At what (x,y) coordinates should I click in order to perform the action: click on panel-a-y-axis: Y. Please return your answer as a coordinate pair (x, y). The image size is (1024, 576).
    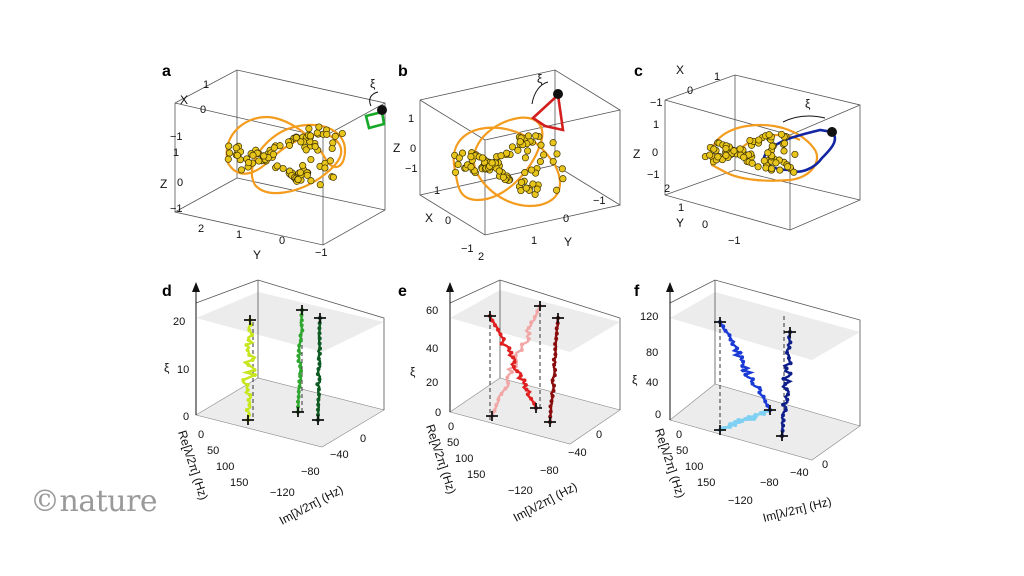
    Looking at the image, I should click on (257, 255).